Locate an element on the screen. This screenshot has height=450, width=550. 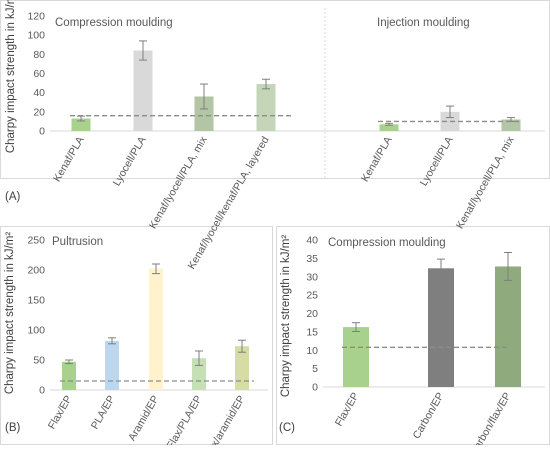
panel-a-compression-x-tick-label: Kenaf/PLA is located at coordinates (68, 159).